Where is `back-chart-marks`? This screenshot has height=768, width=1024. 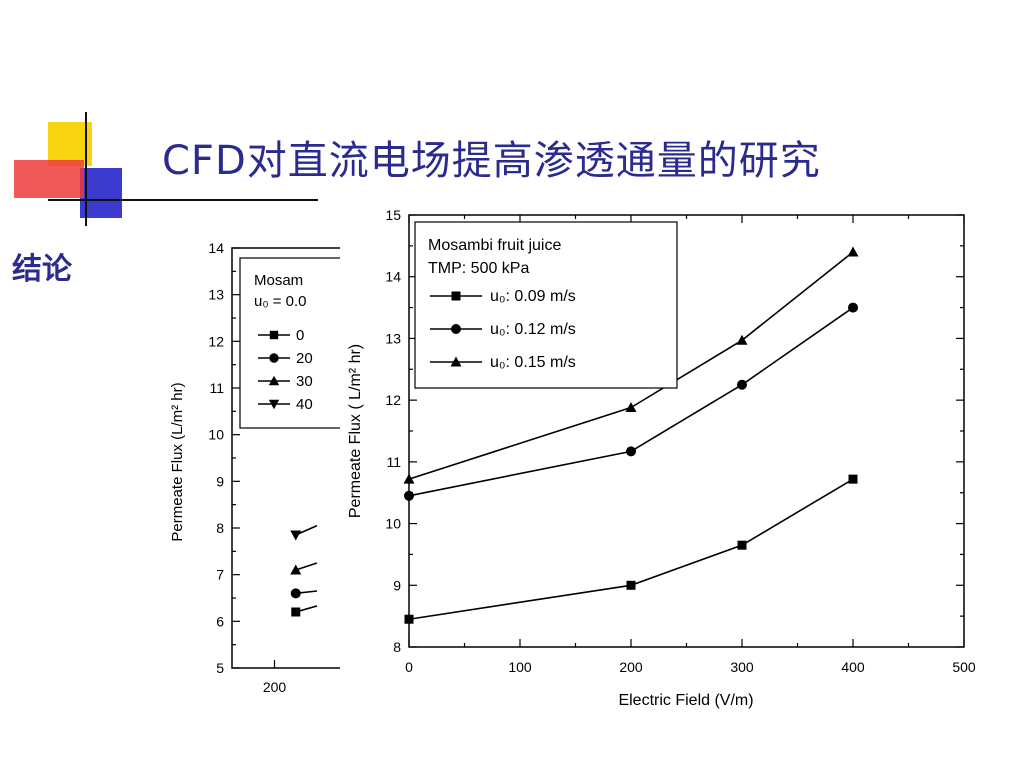
back-chart-marks is located at coordinates (304, 570).